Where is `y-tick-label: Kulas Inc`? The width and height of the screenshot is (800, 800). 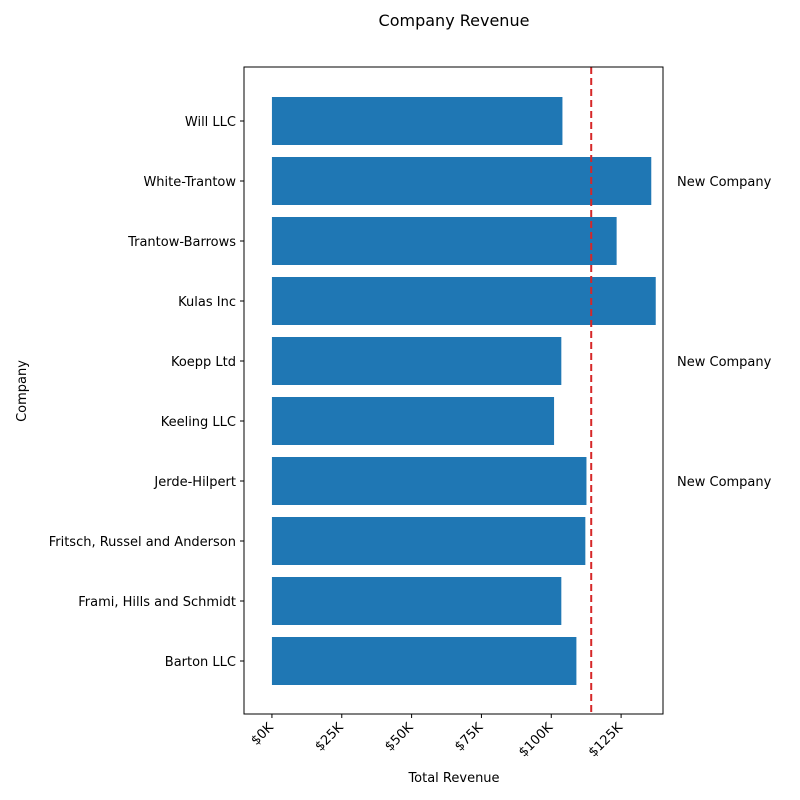
y-tick-label: Kulas Inc is located at coordinates (207, 302).